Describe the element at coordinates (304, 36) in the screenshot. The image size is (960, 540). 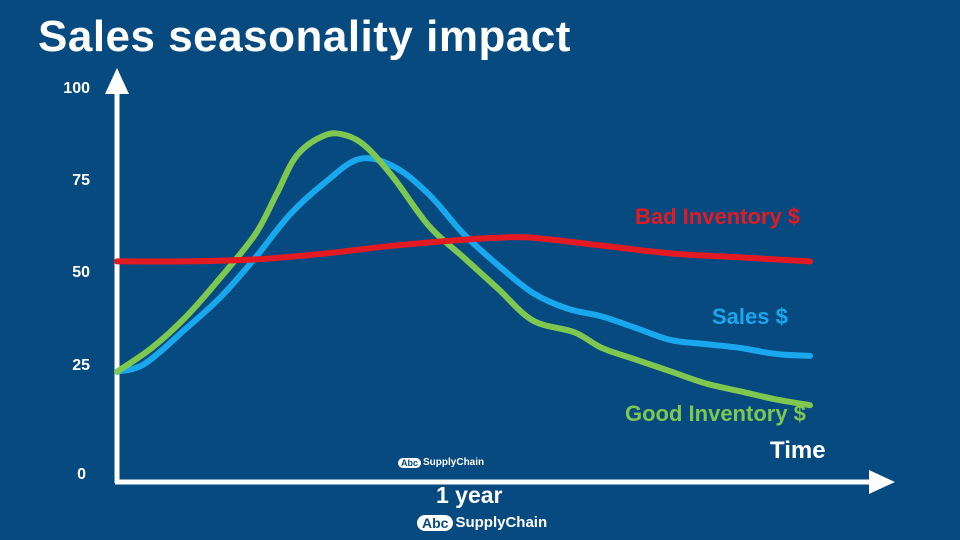
I see `chart-title: Sales seasonality impact` at that location.